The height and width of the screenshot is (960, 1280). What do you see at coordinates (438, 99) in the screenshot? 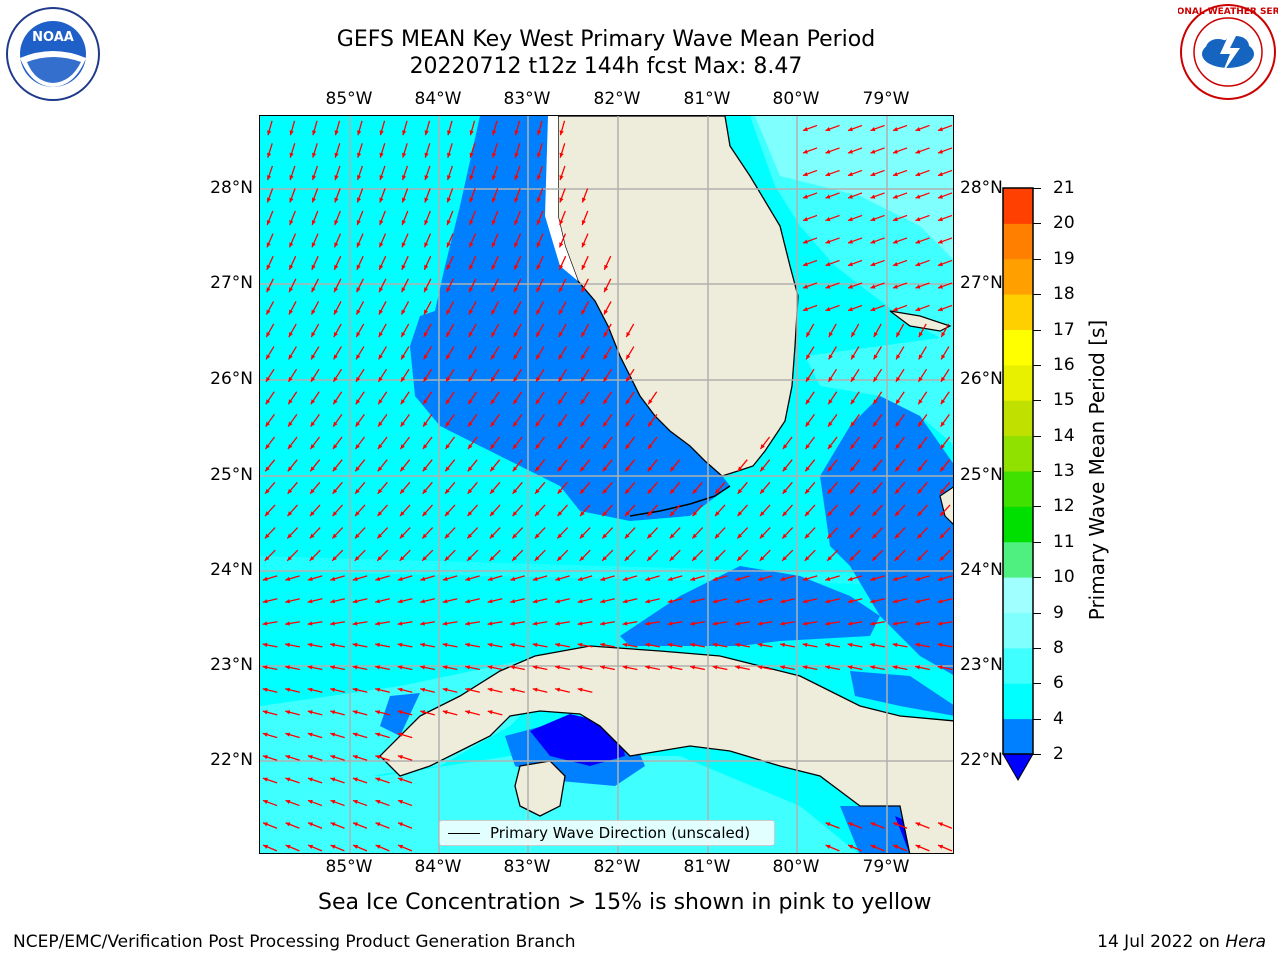
I see `lon-label-top: 84°W` at bounding box center [438, 99].